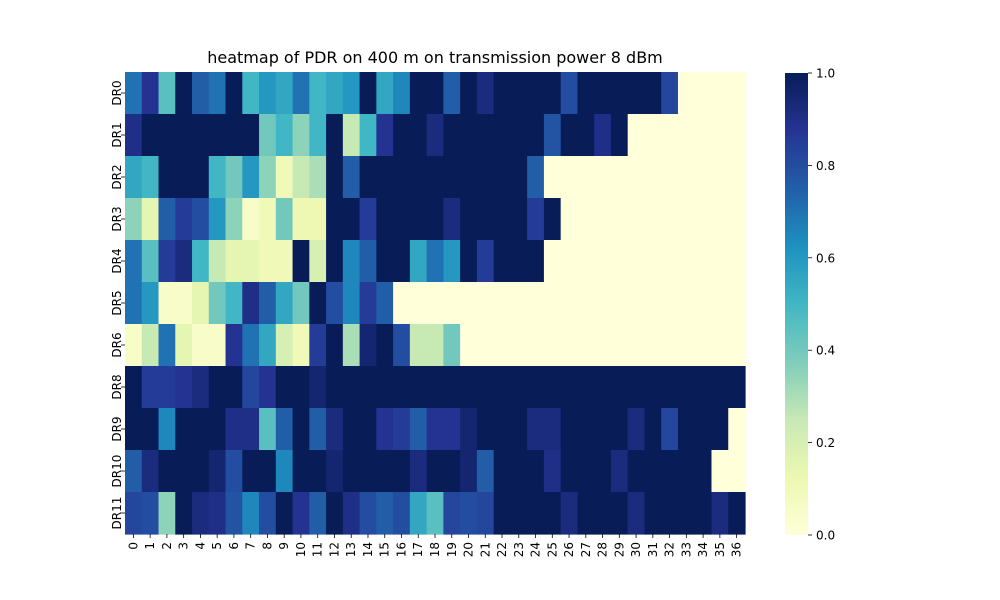 The height and width of the screenshot is (600, 1000). What do you see at coordinates (234, 546) in the screenshot?
I see `x-tick-label: 6` at bounding box center [234, 546].